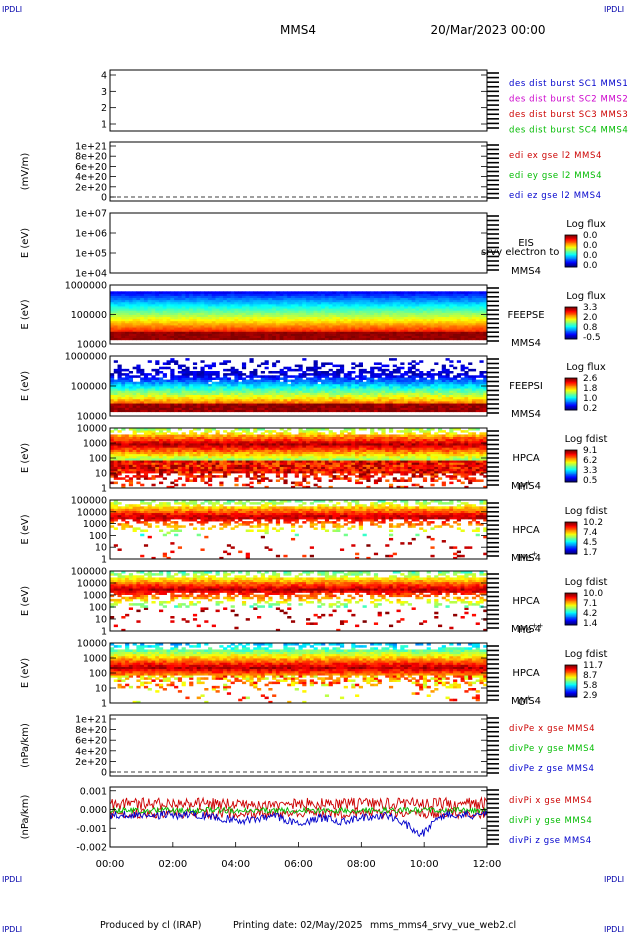 The width and height of the screenshot is (630, 934). Describe the element at coordinates (550, 841) in the screenshot. I see `legend-entry: divPi z gse MMS4` at that location.